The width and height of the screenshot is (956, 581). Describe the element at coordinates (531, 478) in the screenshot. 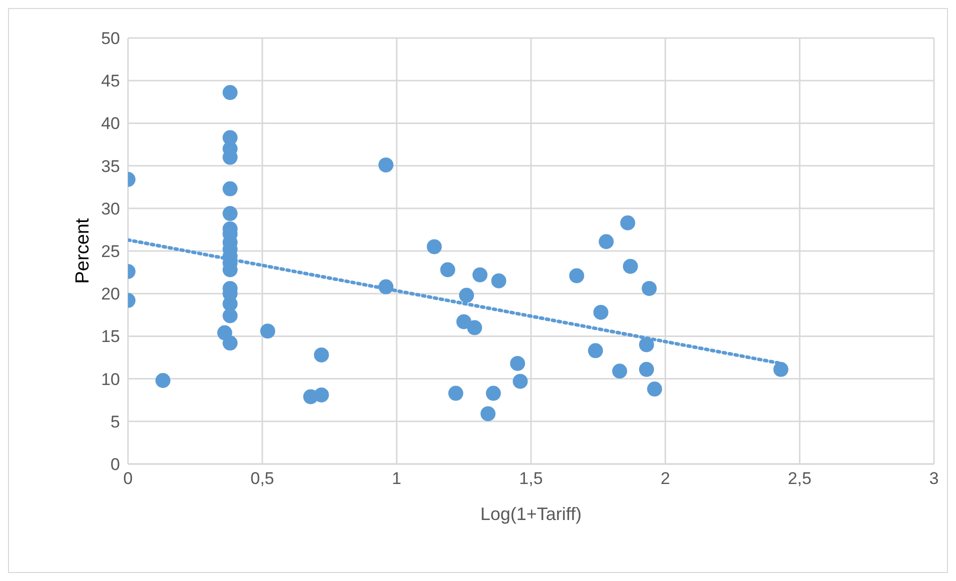

I see `x-tick-label: 1,5` at that location.